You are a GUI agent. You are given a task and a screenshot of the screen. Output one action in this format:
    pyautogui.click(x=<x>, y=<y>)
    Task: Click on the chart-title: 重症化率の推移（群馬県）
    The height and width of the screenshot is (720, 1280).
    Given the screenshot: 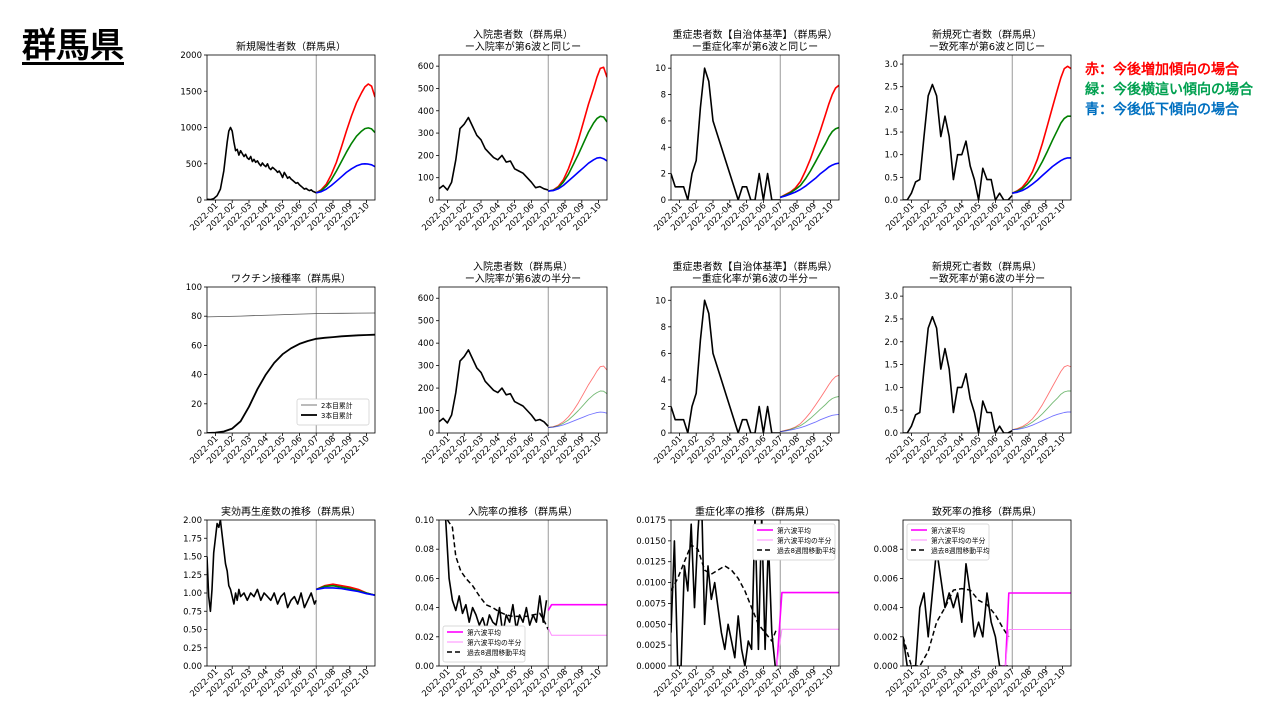 What is the action you would take?
    pyautogui.click(x=755, y=511)
    